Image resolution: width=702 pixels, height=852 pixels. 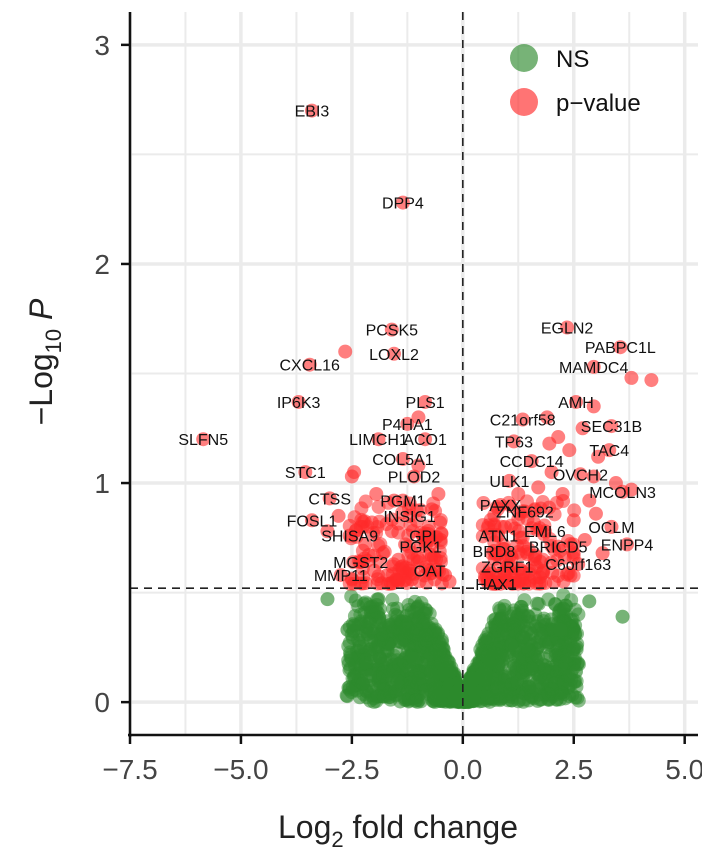 What do you see at coordinates (545, 532) in the screenshot?
I see `gene-label: EML6` at bounding box center [545, 532].